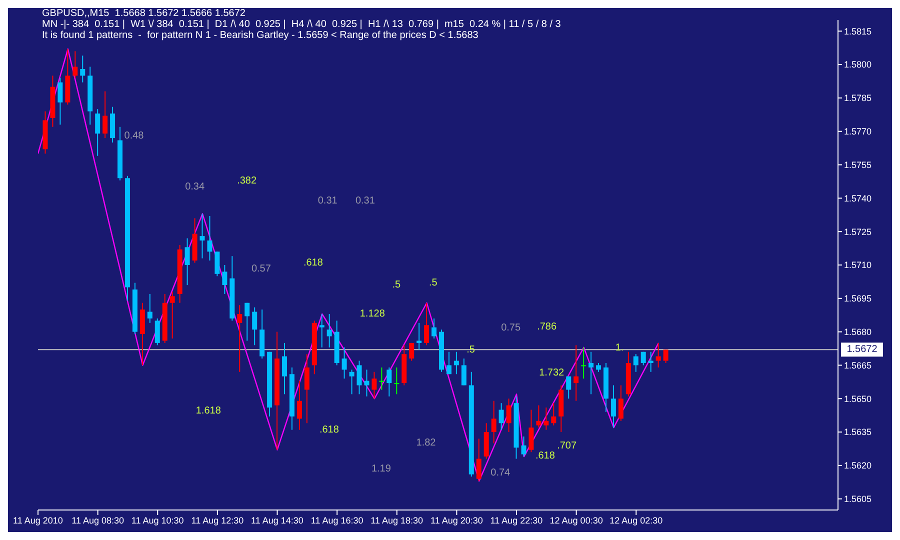 This screenshot has width=900, height=540. Describe the element at coordinates (547, 326) in the screenshot. I see `annotation: .786` at that location.